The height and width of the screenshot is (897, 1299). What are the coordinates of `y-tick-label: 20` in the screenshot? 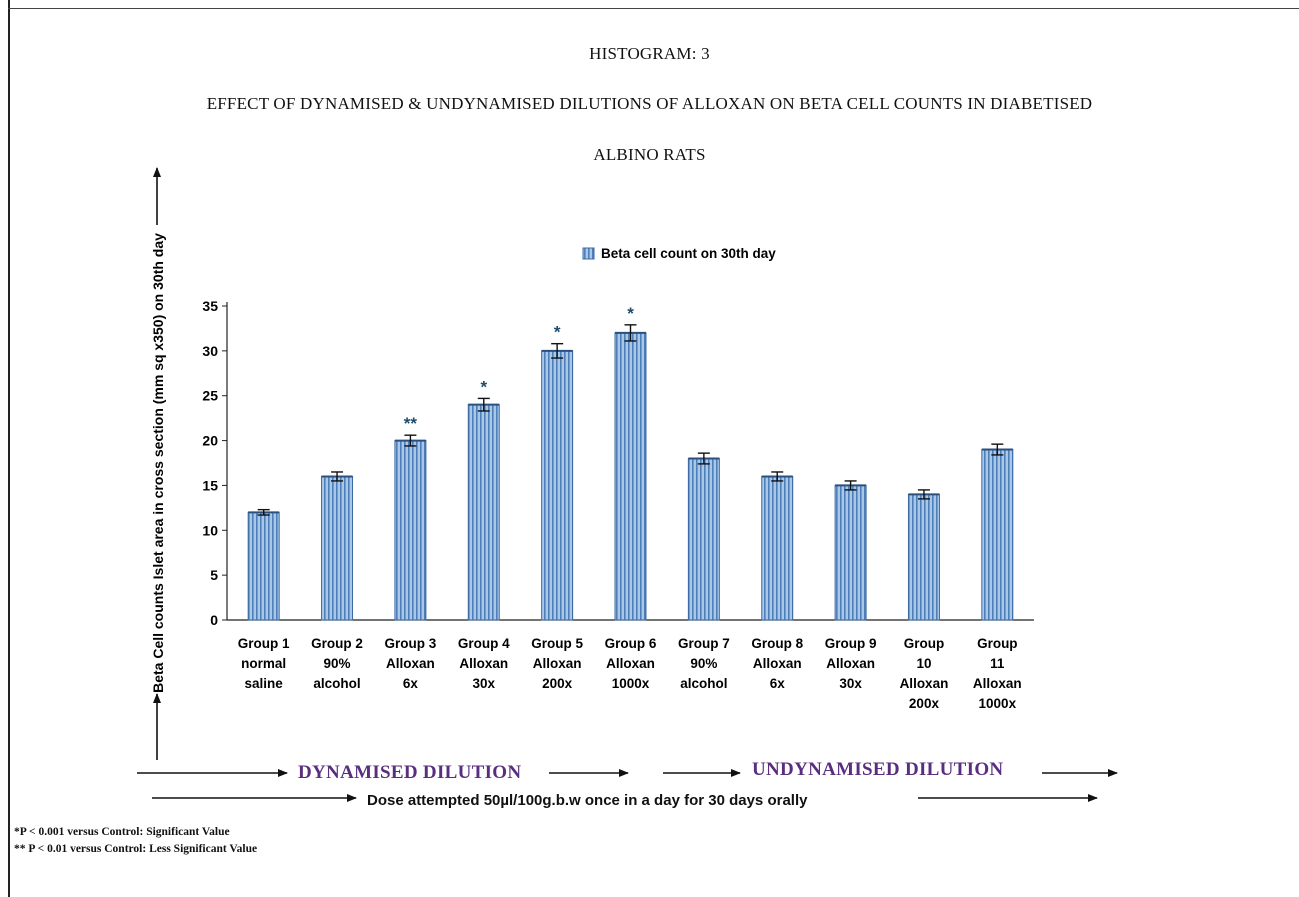 It's located at (210, 441).